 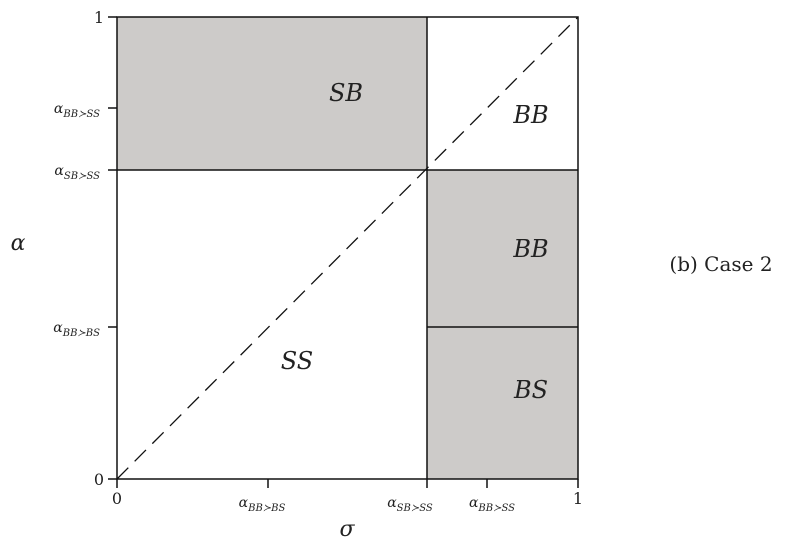 What do you see at coordinates (347, 529) in the screenshot?
I see `x-axis-title: σ` at bounding box center [347, 529].